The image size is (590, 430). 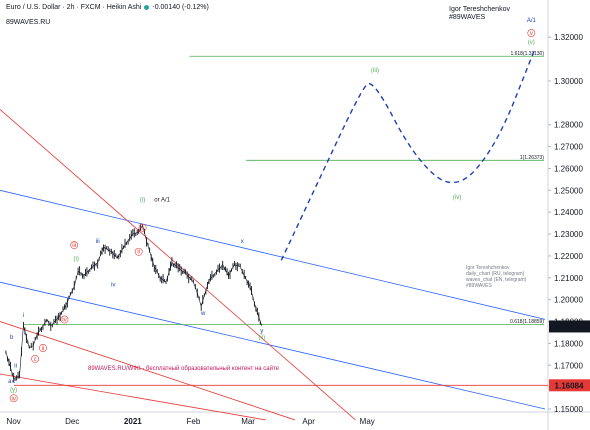 What do you see at coordinates (568, 125) in the screenshot?
I see `y-tick-label: 1.28000` at bounding box center [568, 125].